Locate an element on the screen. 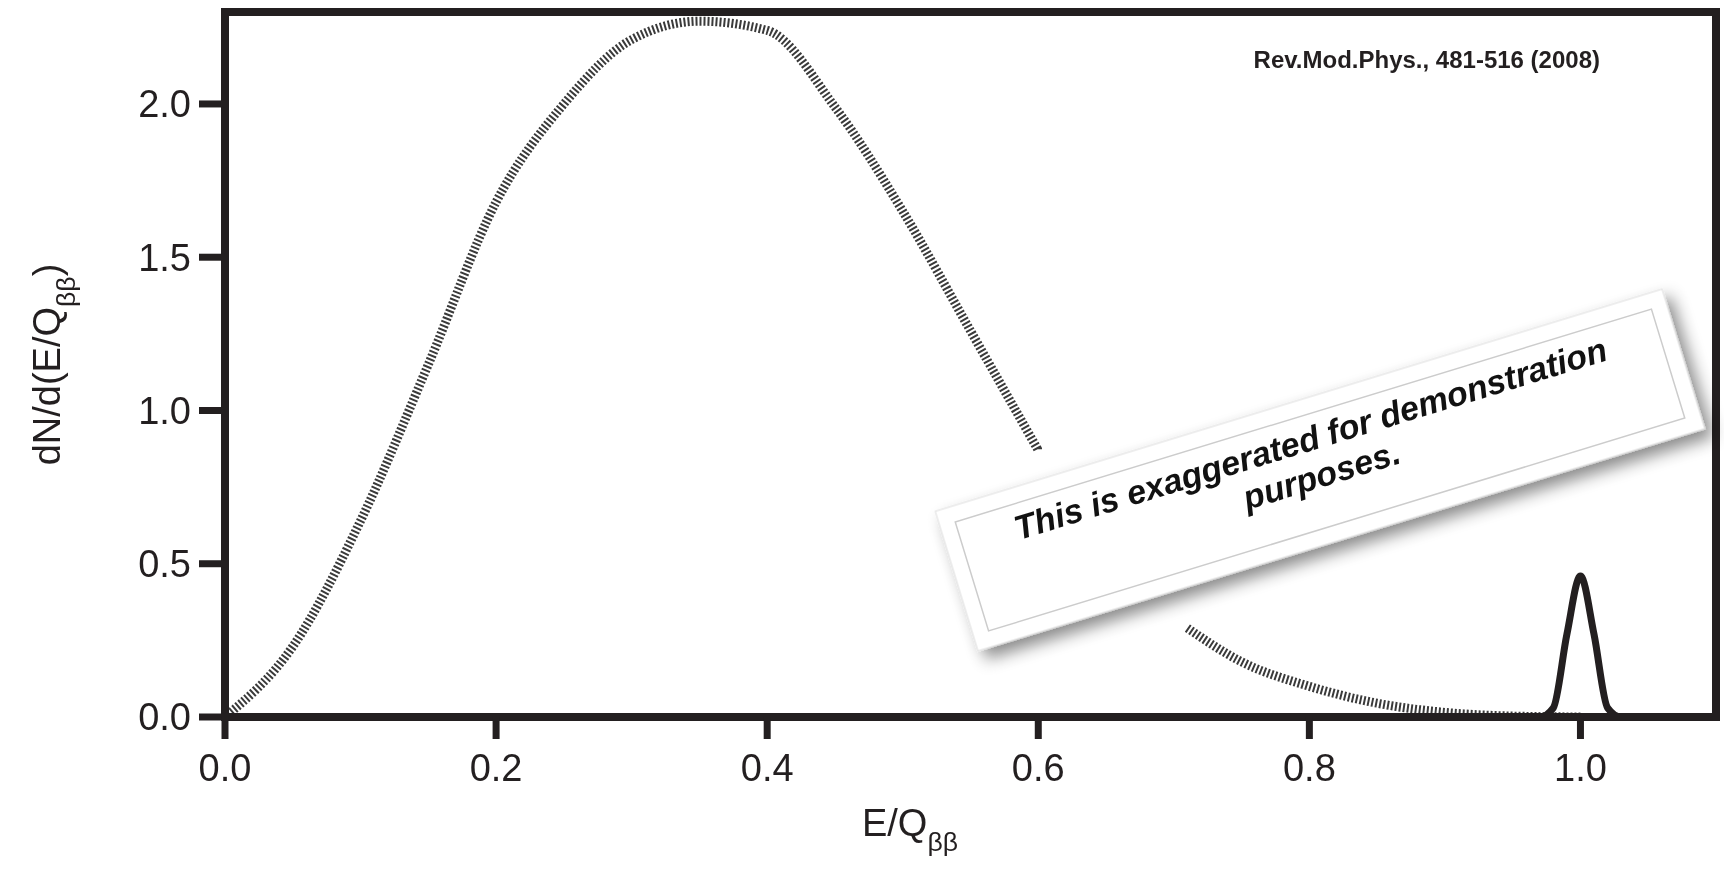 The height and width of the screenshot is (870, 1724). x-tick-label: 0.0 is located at coordinates (225, 768).